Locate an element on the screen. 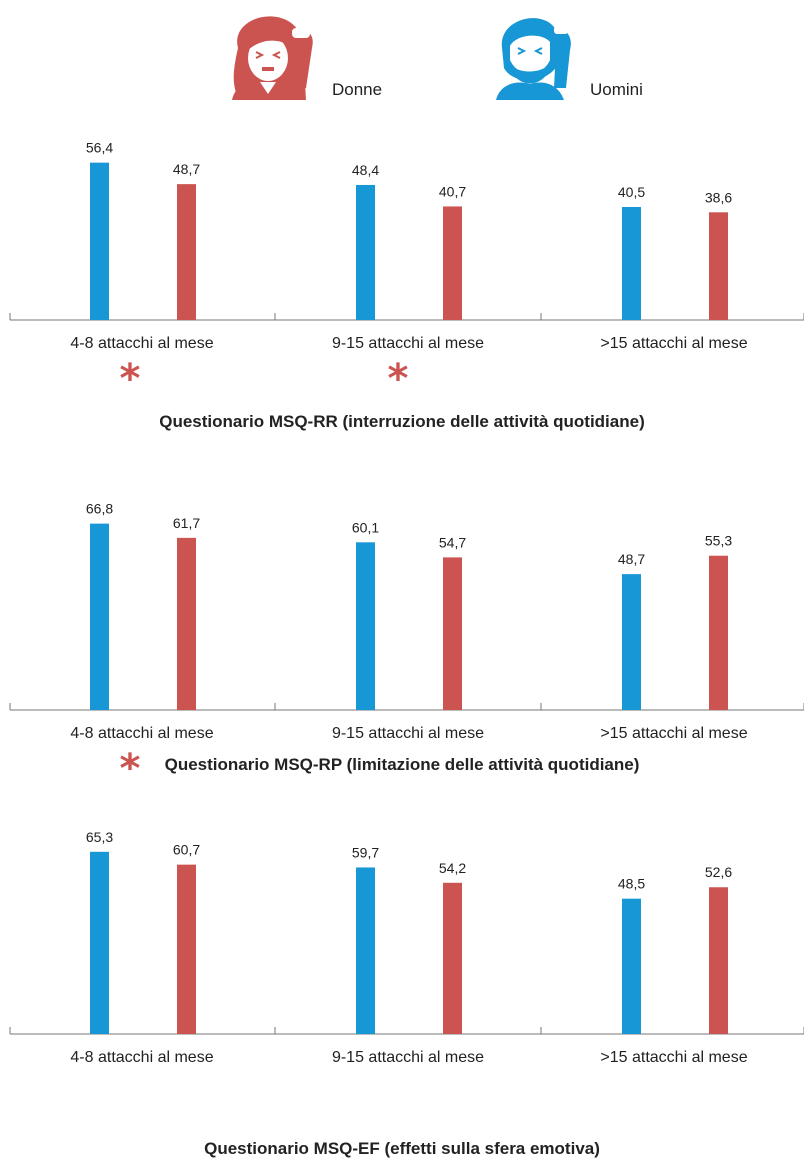  data-label: 66,8 is located at coordinates (99, 509).